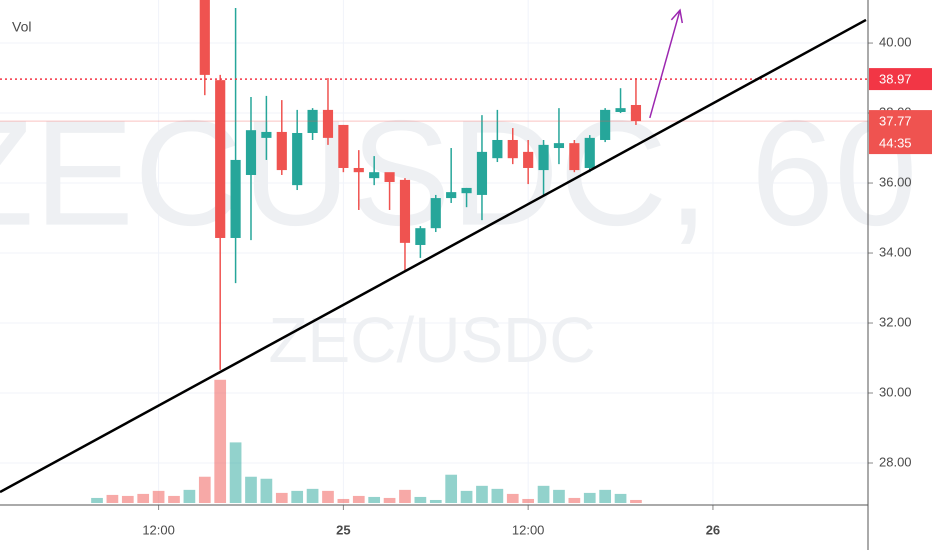 The height and width of the screenshot is (550, 932). What do you see at coordinates (895, 461) in the screenshot?
I see `y-tick-label: 28.00` at bounding box center [895, 461].